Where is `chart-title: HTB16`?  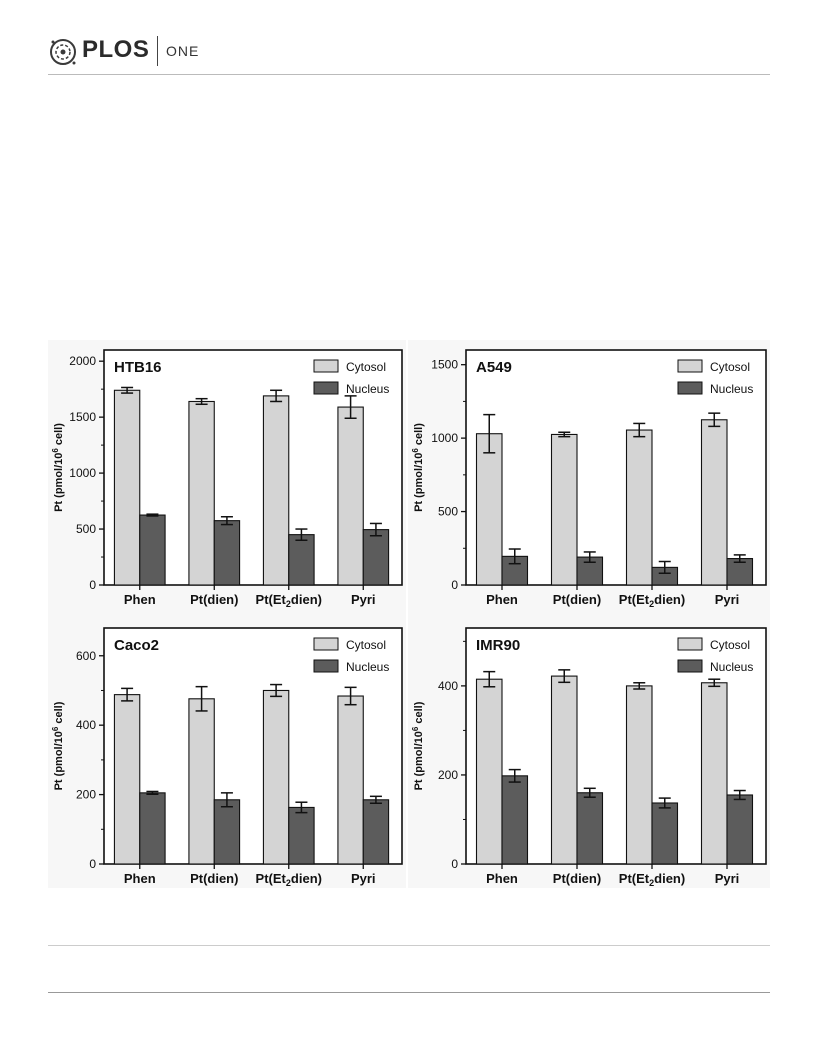
chart-title: HTB16 is located at coordinates (138, 367).